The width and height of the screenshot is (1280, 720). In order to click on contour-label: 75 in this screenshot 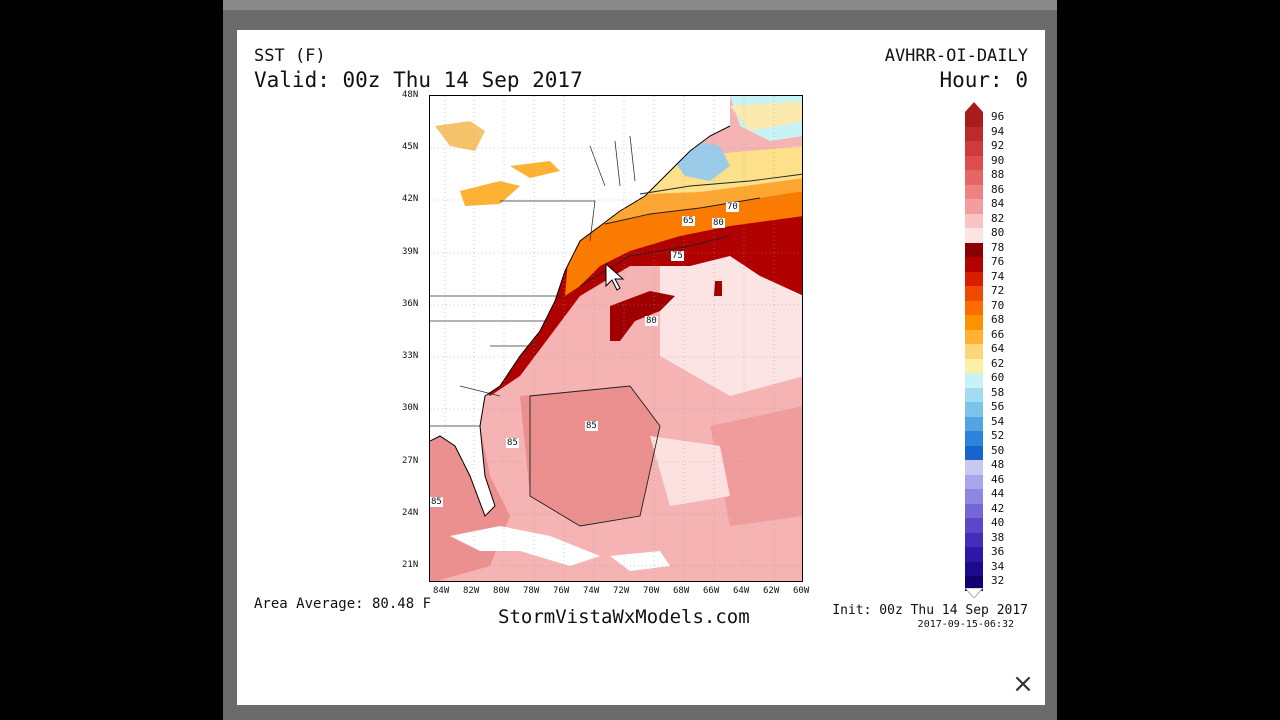, I will do `click(677, 256)`.